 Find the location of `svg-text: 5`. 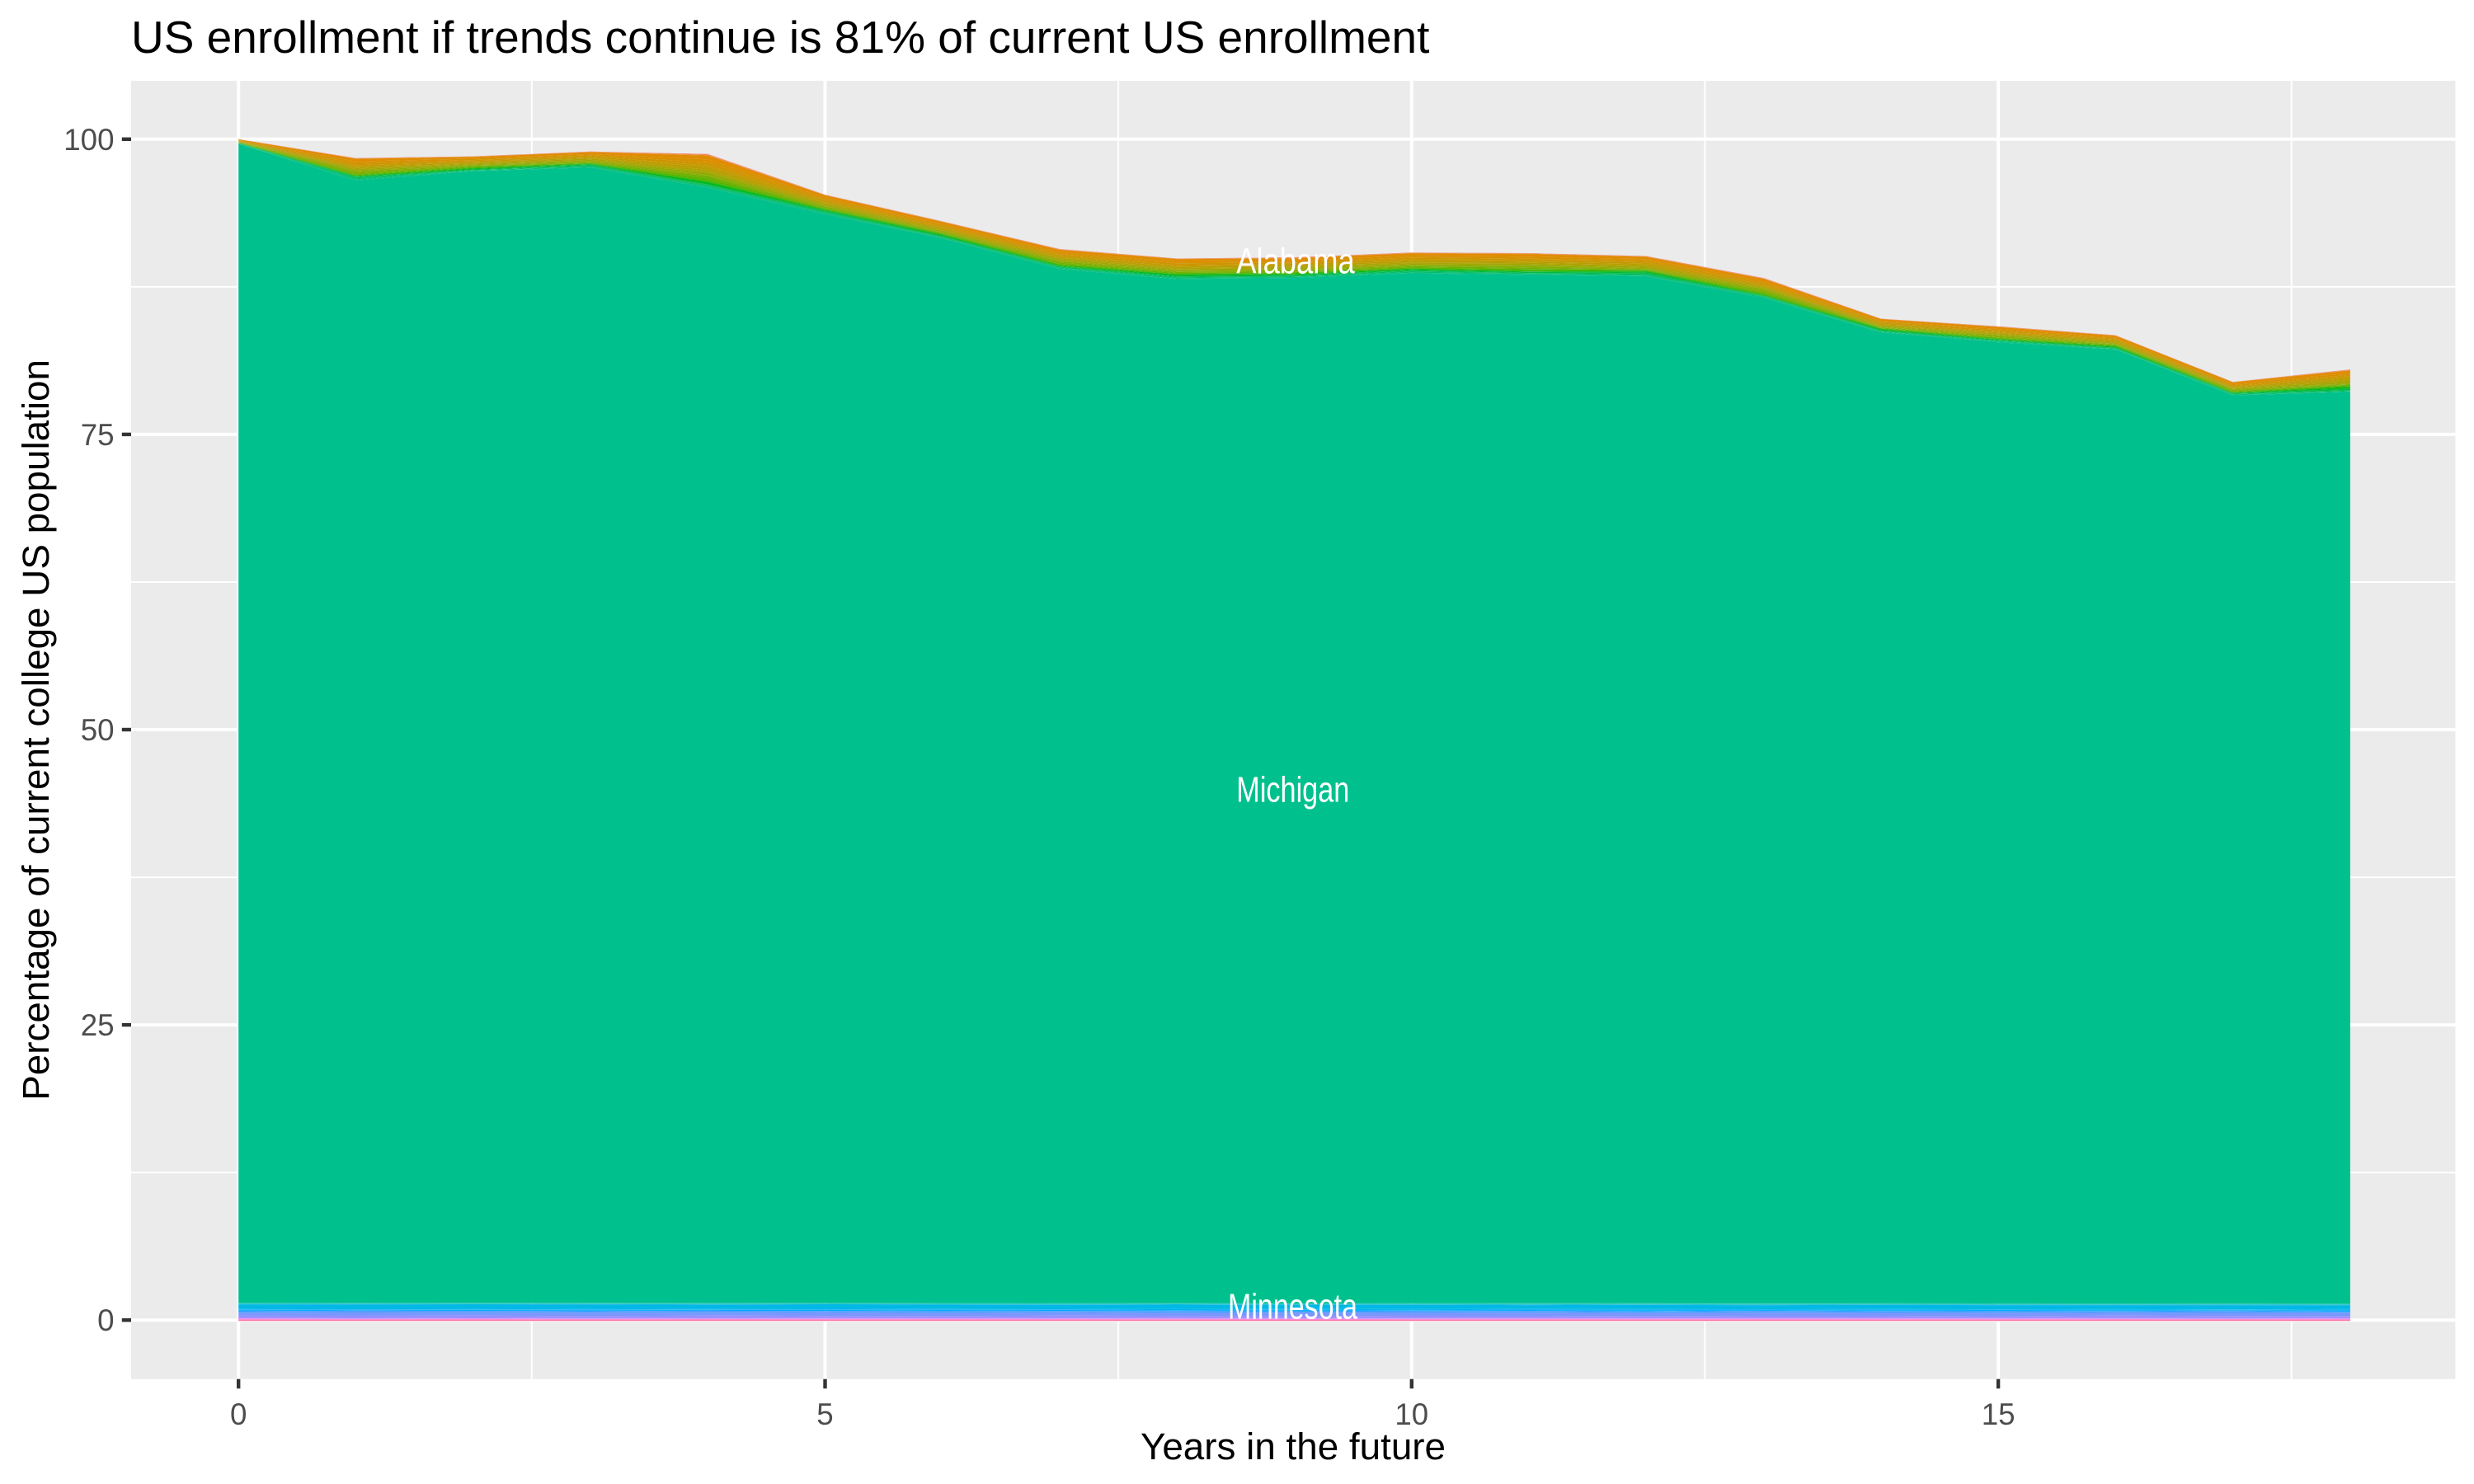

svg-text: 5 is located at coordinates (824, 1414).